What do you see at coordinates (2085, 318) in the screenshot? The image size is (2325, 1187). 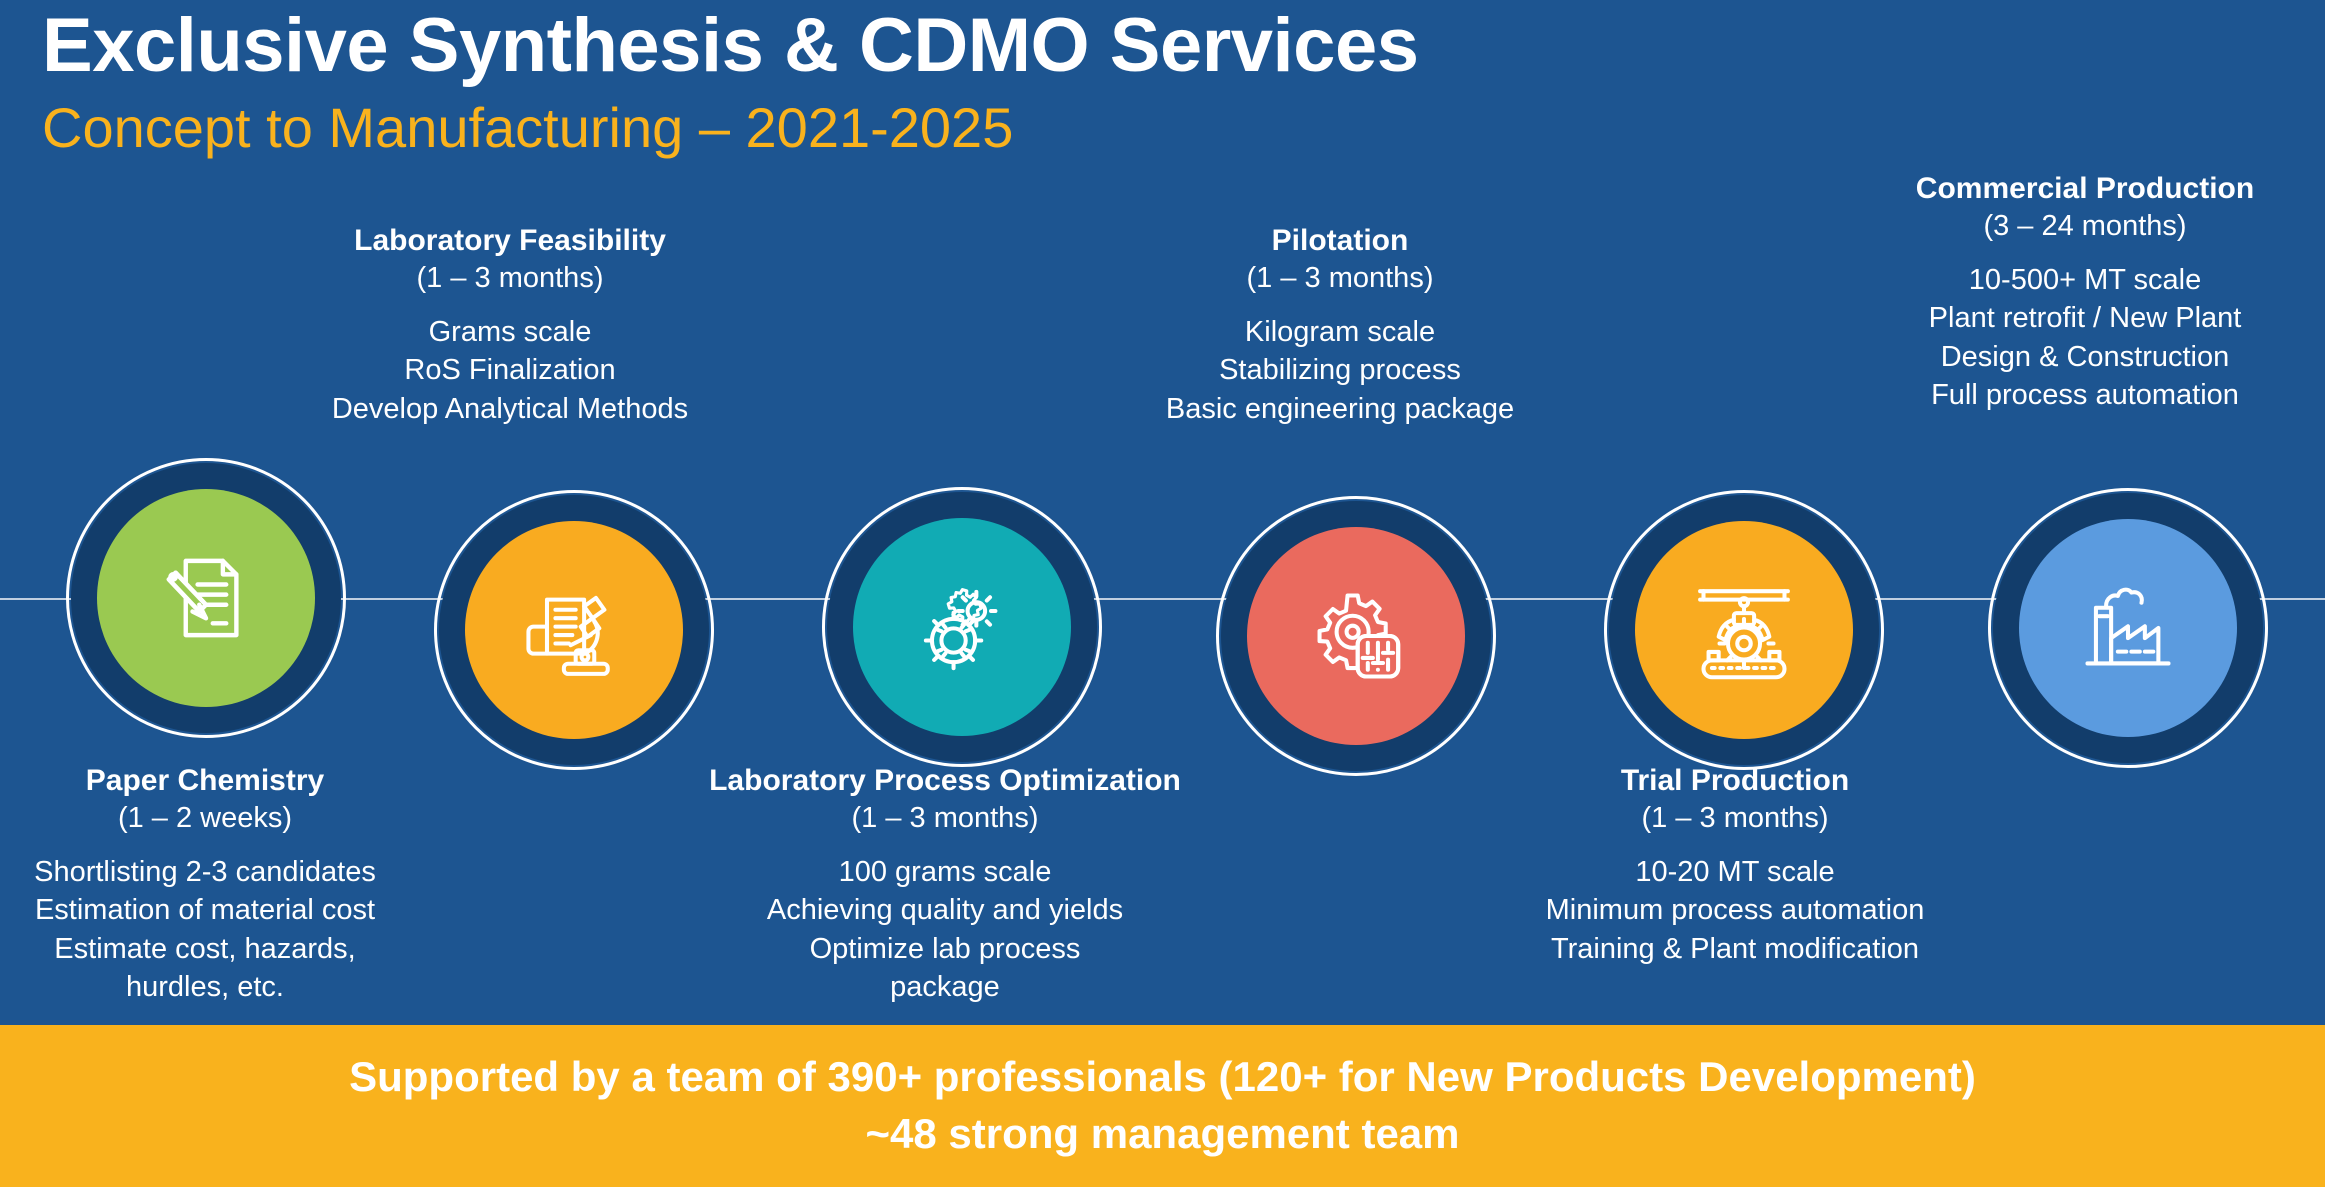 I see `caption-detail-line: Plant retrofit / New Plant` at bounding box center [2085, 318].